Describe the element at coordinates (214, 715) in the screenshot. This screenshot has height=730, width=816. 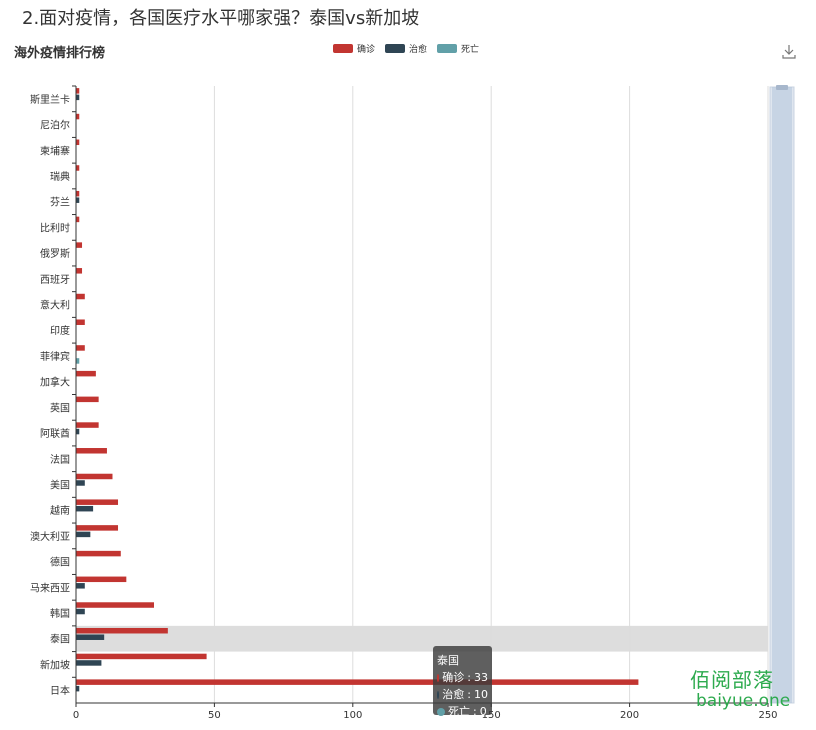
I see `x-tick-label-50: 50` at that location.